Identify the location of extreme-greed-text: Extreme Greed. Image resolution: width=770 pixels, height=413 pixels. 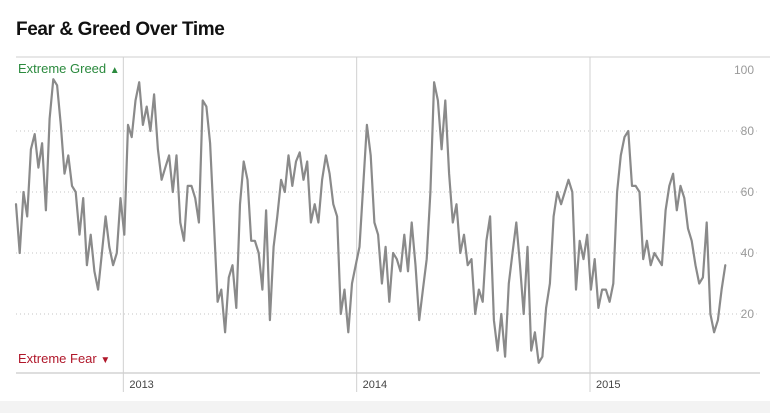
(62, 68).